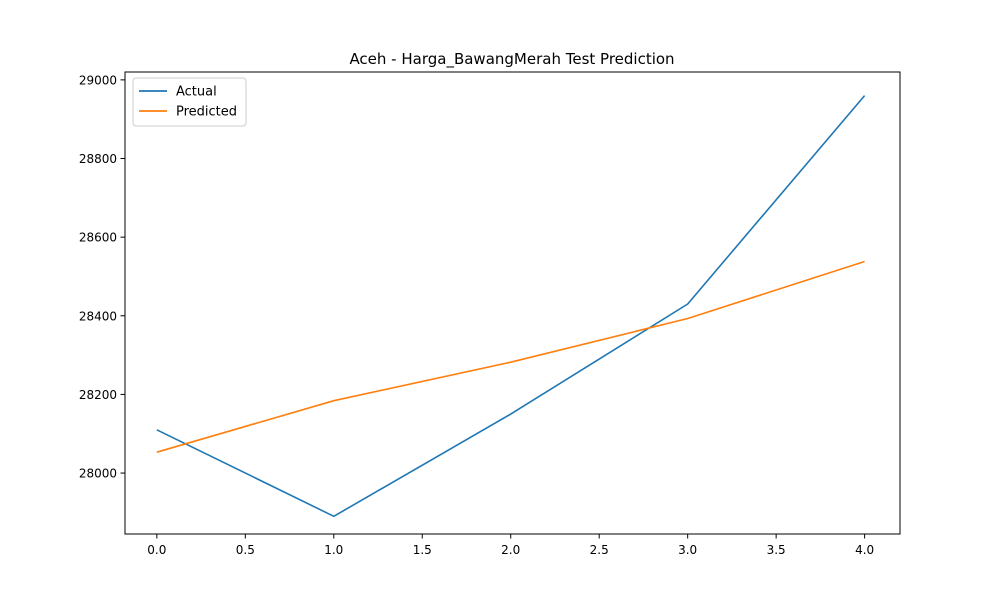 Image resolution: width=1000 pixels, height=600 pixels. What do you see at coordinates (510, 550) in the screenshot?
I see `x-tick-label: 2.0` at bounding box center [510, 550].